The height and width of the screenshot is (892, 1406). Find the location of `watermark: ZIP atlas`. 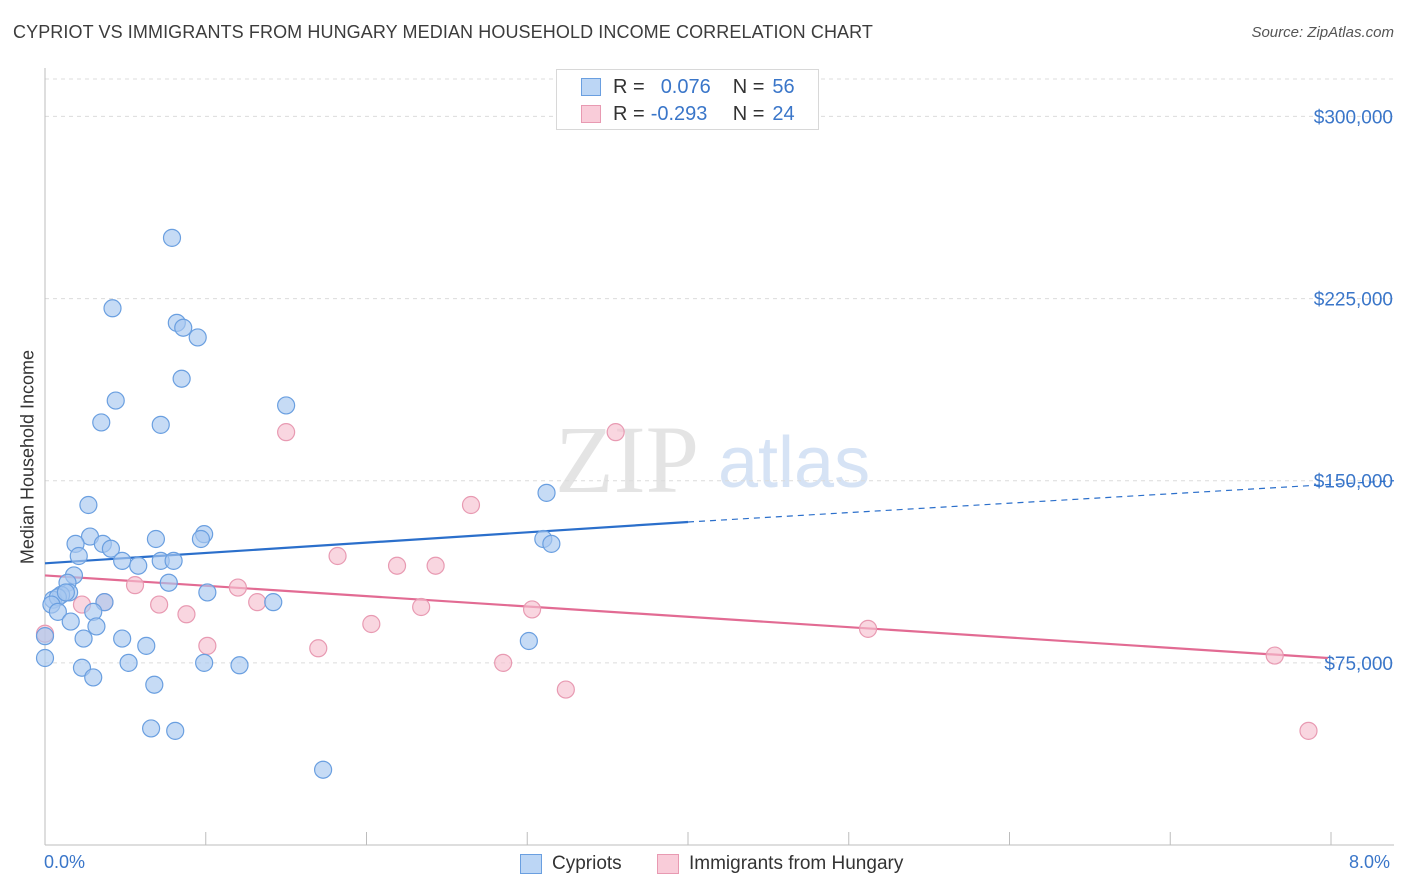

watermark: ZIP atlas is located at coordinates (712, 459).